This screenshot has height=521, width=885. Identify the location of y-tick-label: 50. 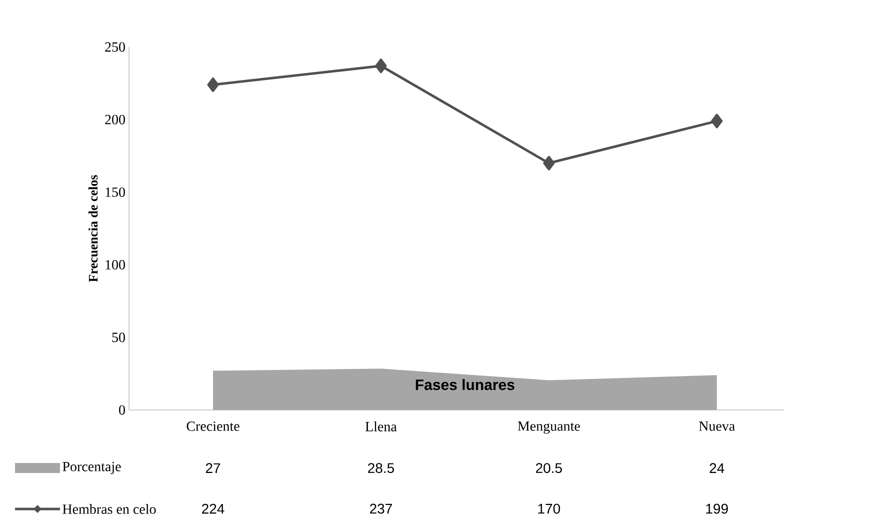
(118, 337).